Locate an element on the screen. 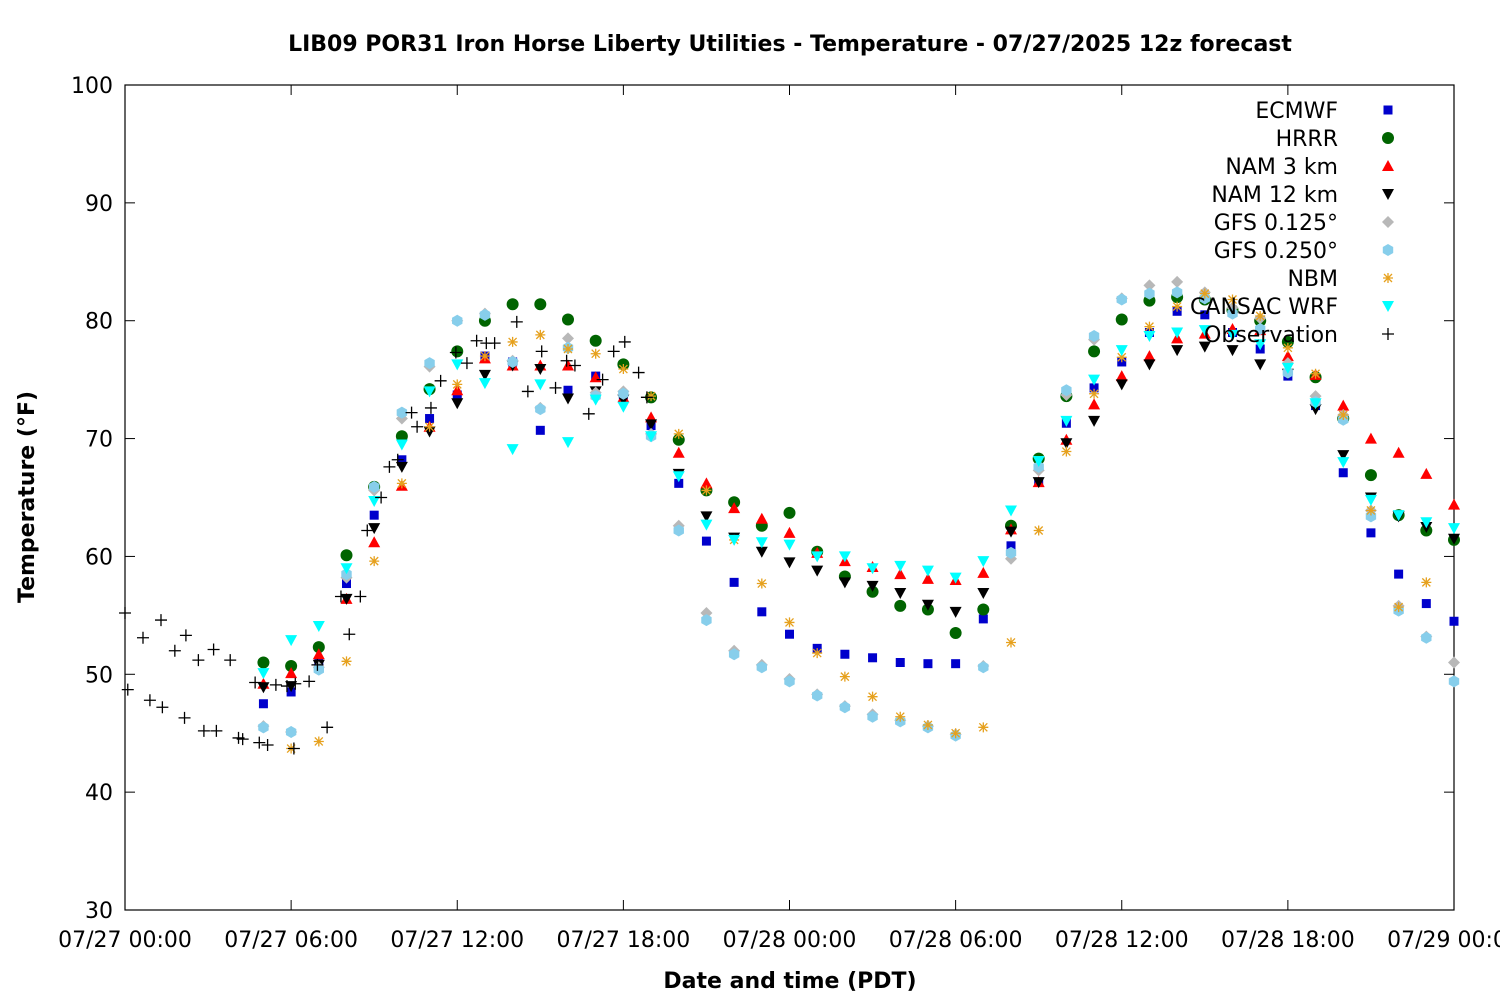 Image resolution: width=1500 pixels, height=1000 pixels. x-tick-label: 07/27 18:00 is located at coordinates (623, 940).